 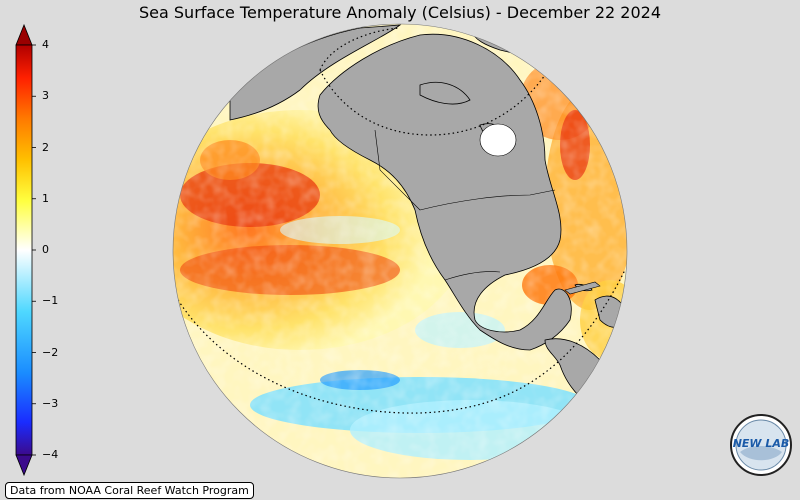 What do you see at coordinates (50, 454) in the screenshot?
I see `colorbar-tick-label: −4` at bounding box center [50, 454].